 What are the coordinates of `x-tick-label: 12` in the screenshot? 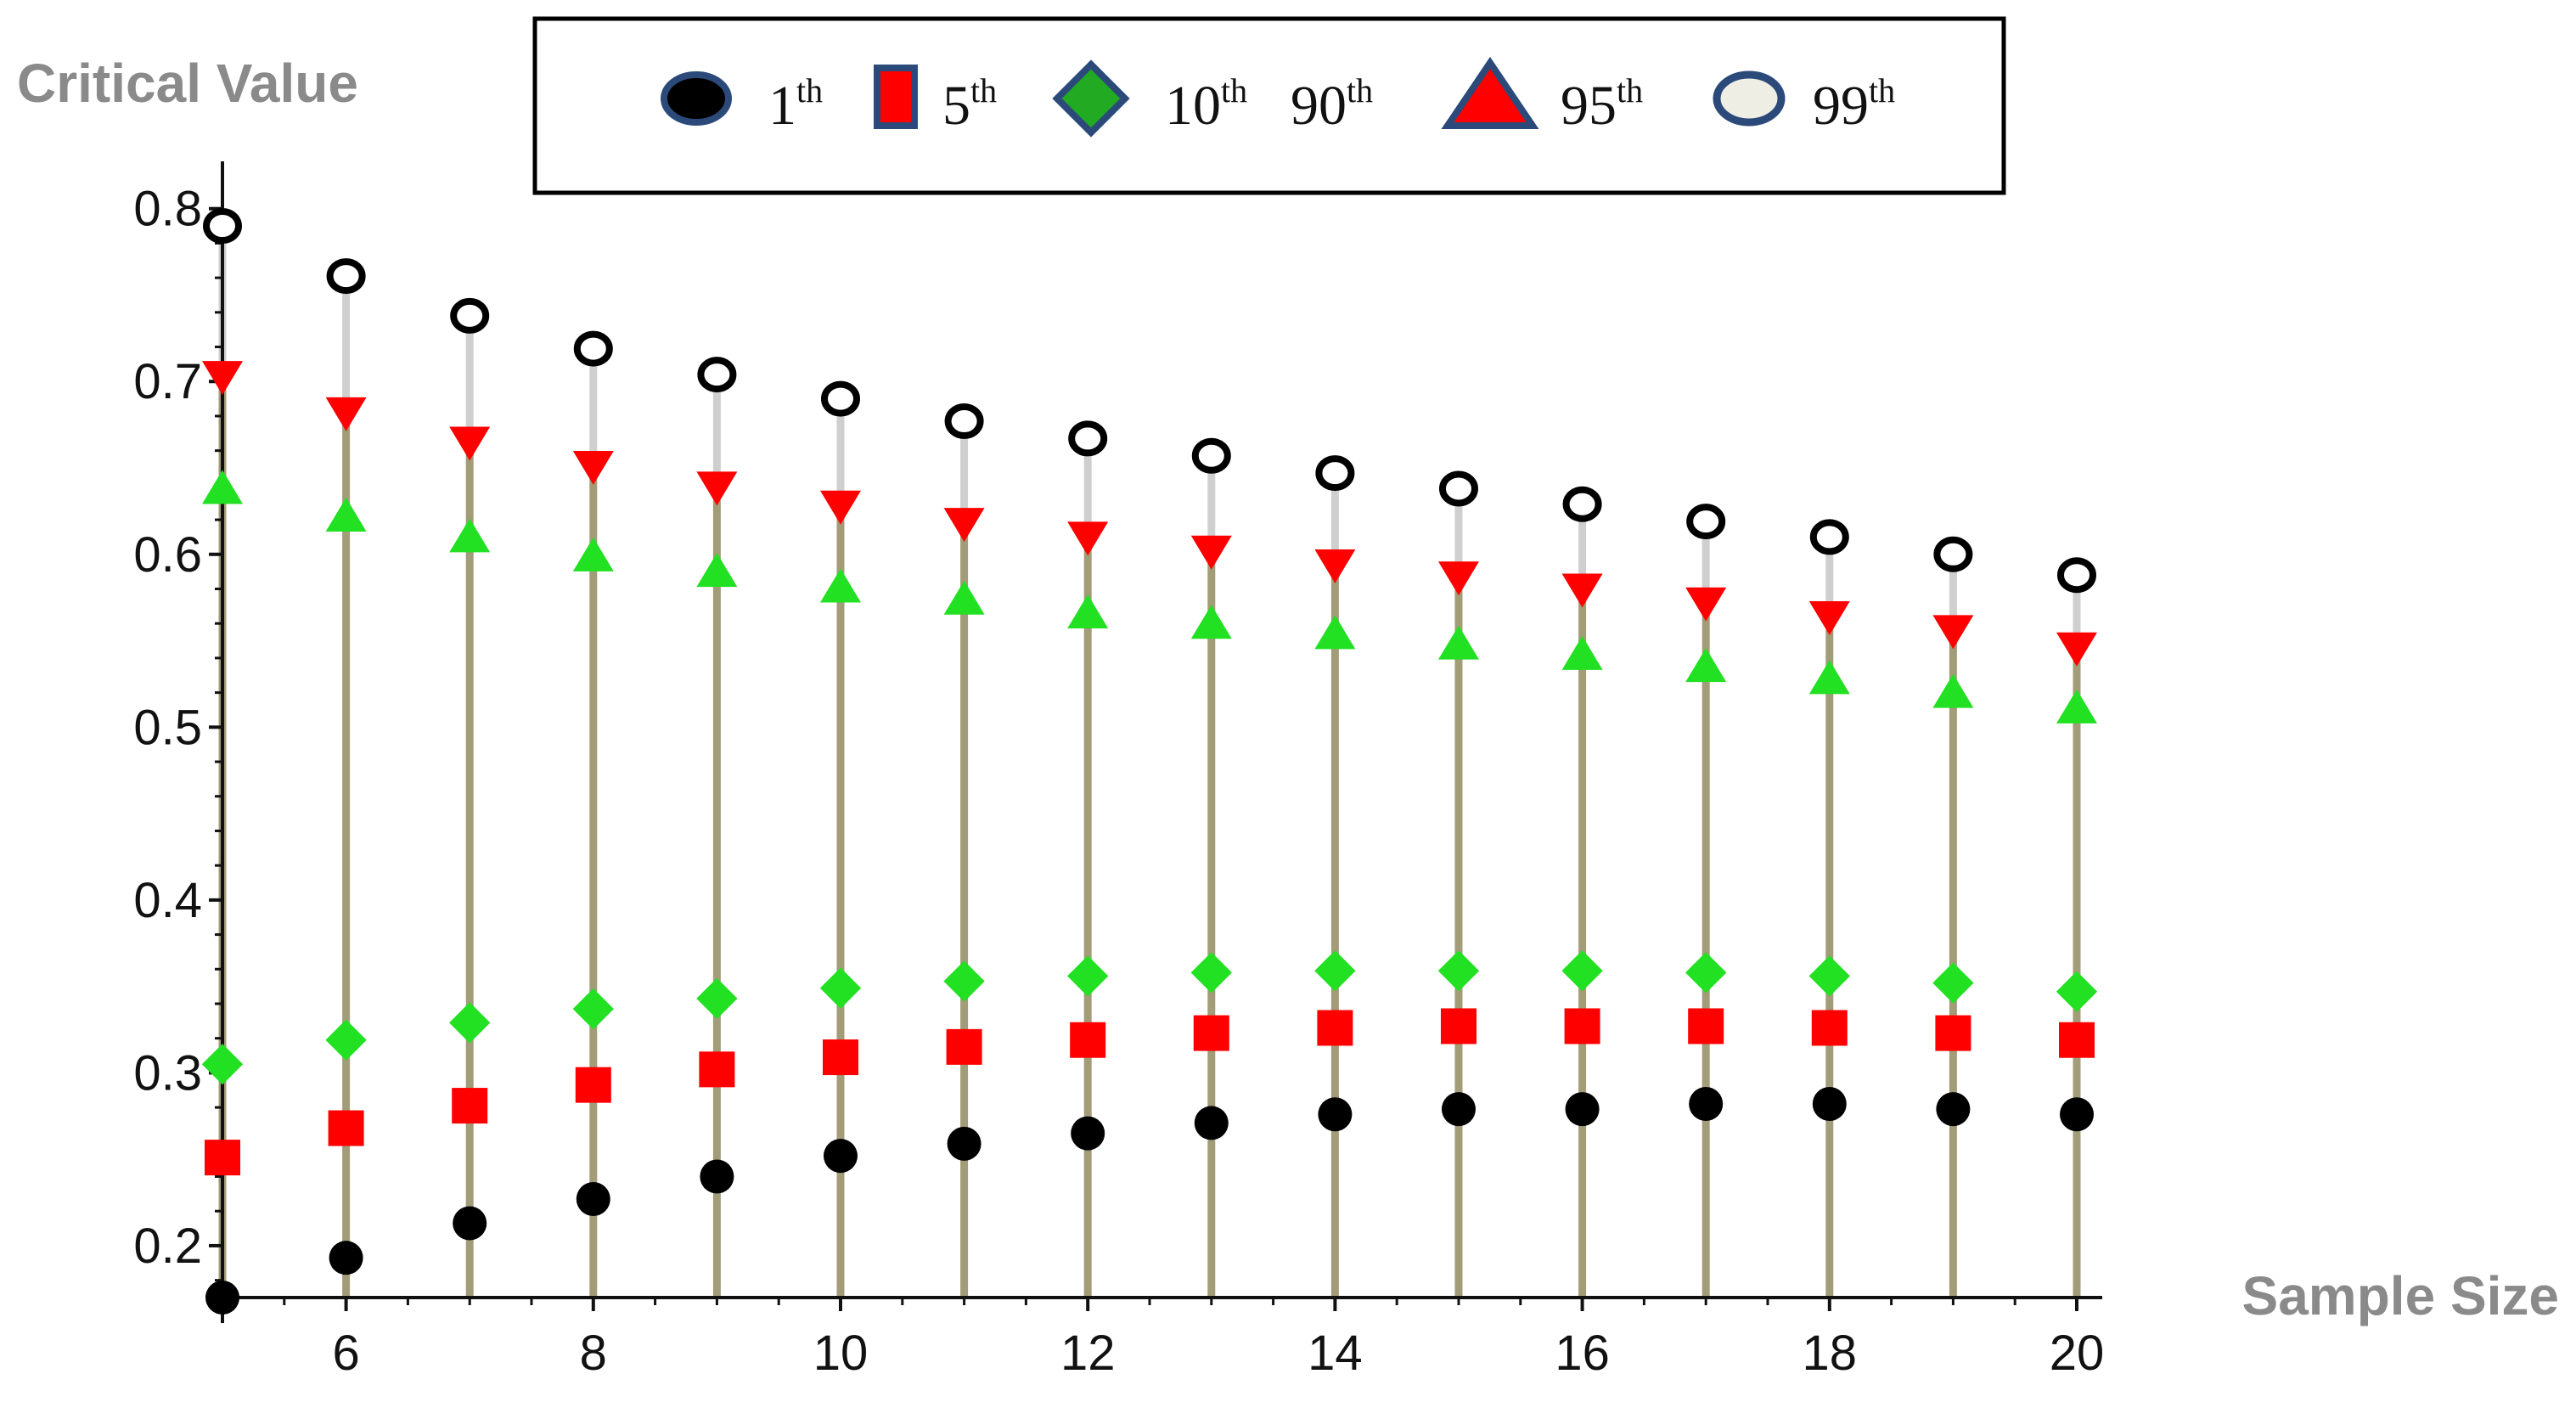 It's located at (1088, 1353).